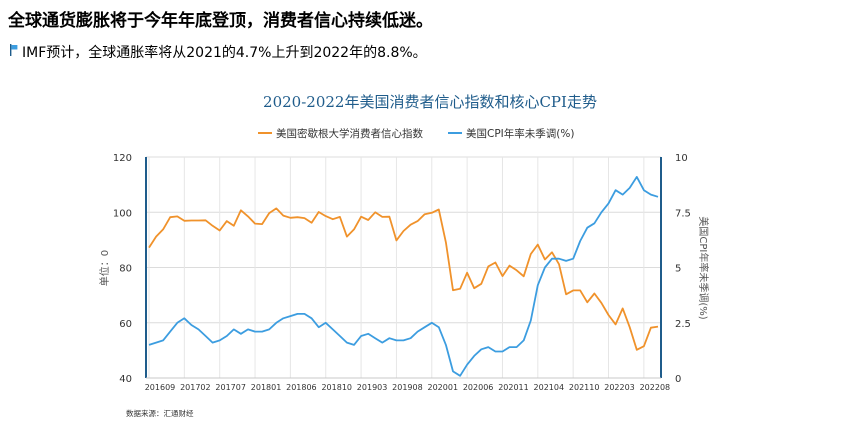 This screenshot has height=429, width=860. I want to click on y-tick-right: 10, so click(681, 158).